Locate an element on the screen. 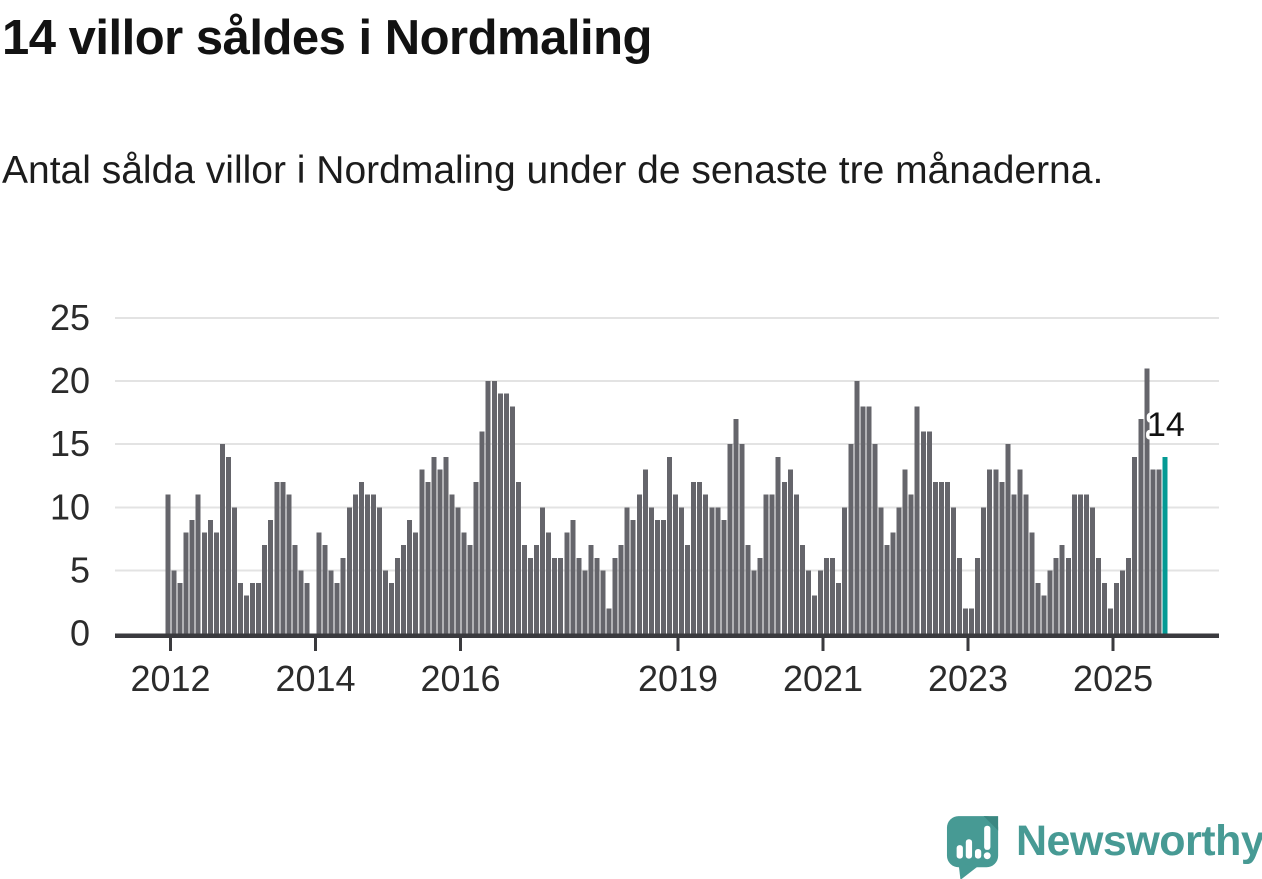 This screenshot has height=879, width=1262. y-tick-label: 25 is located at coordinates (70, 317).